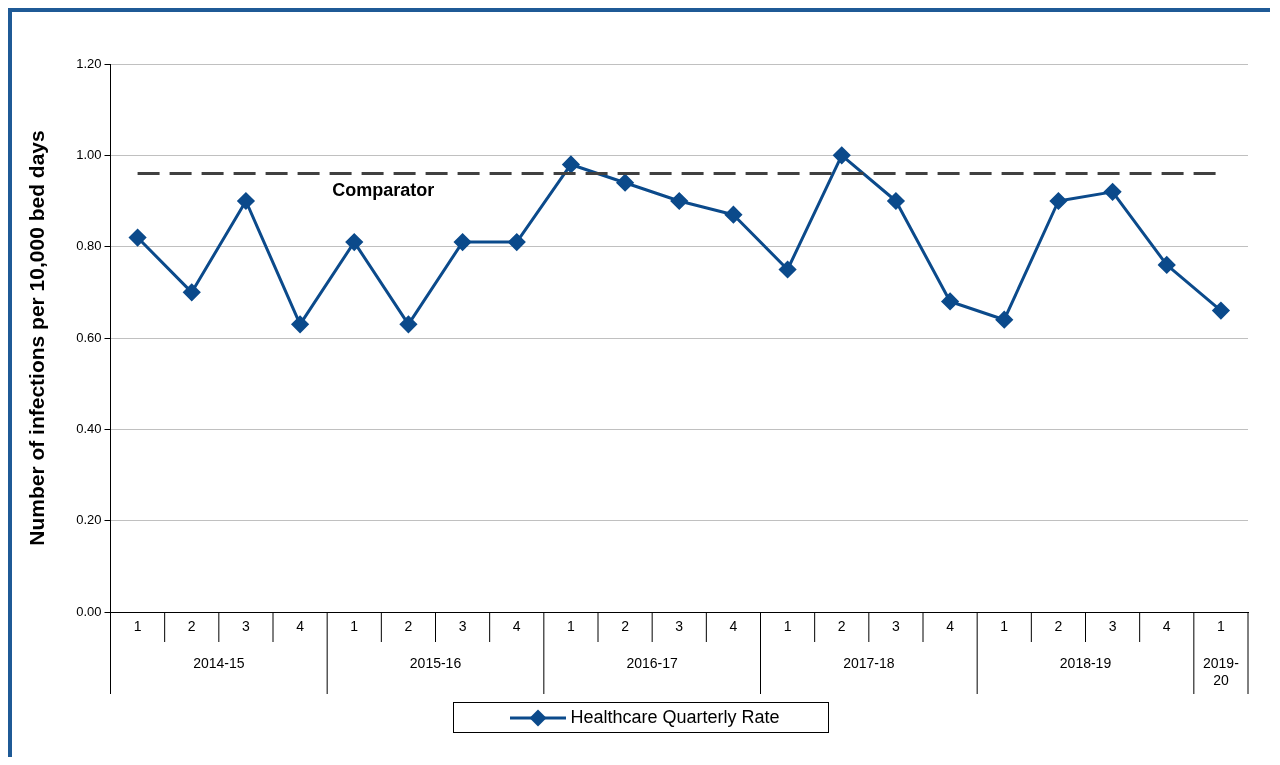 This screenshot has height=765, width=1280. I want to click on legend-label: Healthcare Quarterly Rate, so click(675, 717).